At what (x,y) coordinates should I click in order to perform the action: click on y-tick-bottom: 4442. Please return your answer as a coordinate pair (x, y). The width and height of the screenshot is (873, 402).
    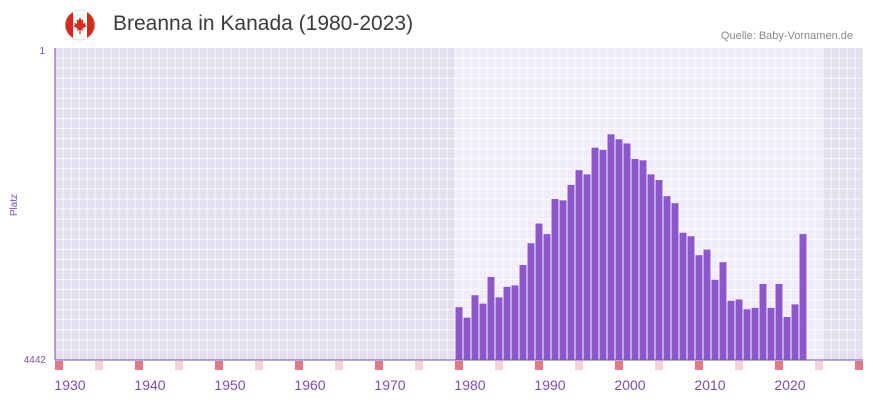
    Looking at the image, I should click on (35, 360).